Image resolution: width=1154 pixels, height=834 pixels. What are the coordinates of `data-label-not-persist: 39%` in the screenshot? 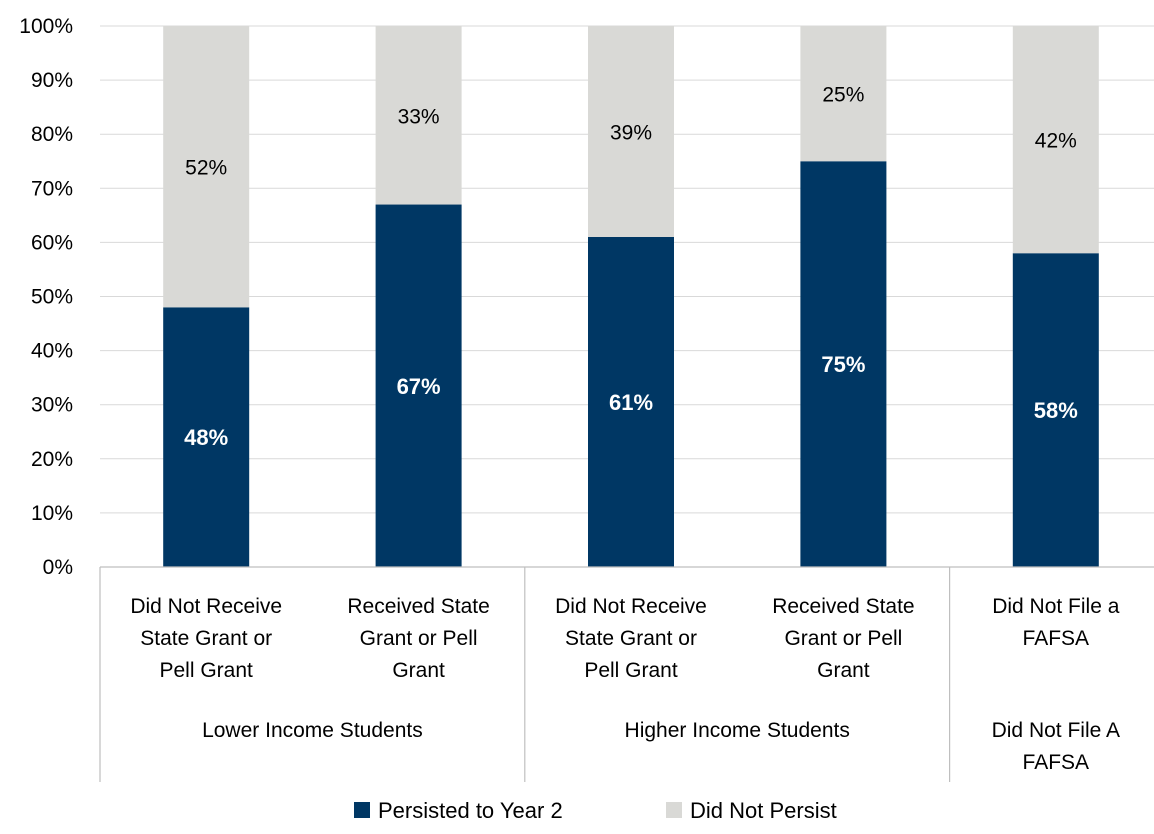 It's located at (631, 132).